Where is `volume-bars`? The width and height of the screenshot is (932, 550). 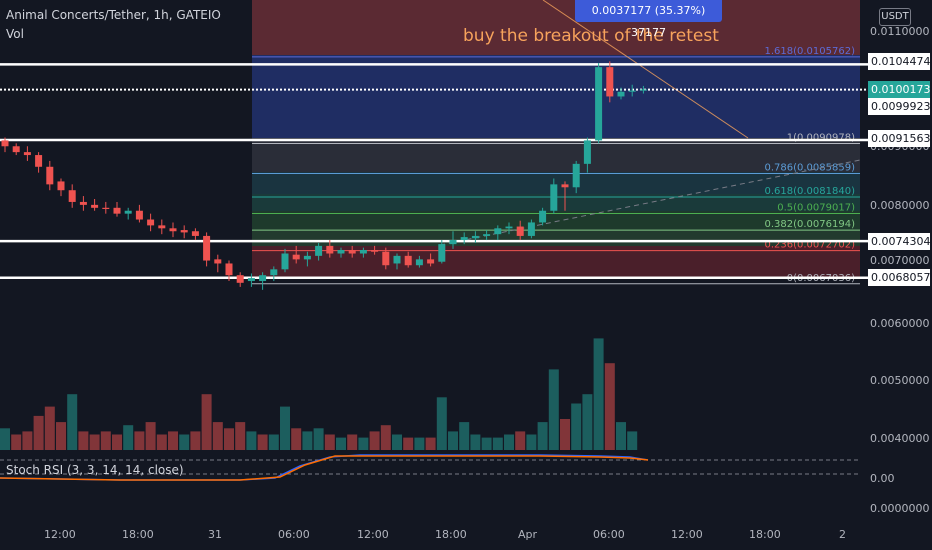 volume-bars is located at coordinates (319, 394).